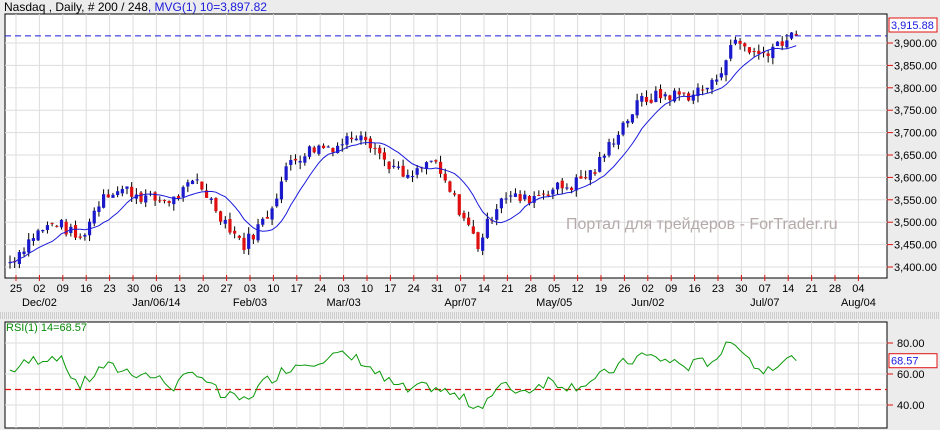 This screenshot has width=940, height=430. Describe the element at coordinates (470, 315) in the screenshot. I see `pane-splitter` at that location.